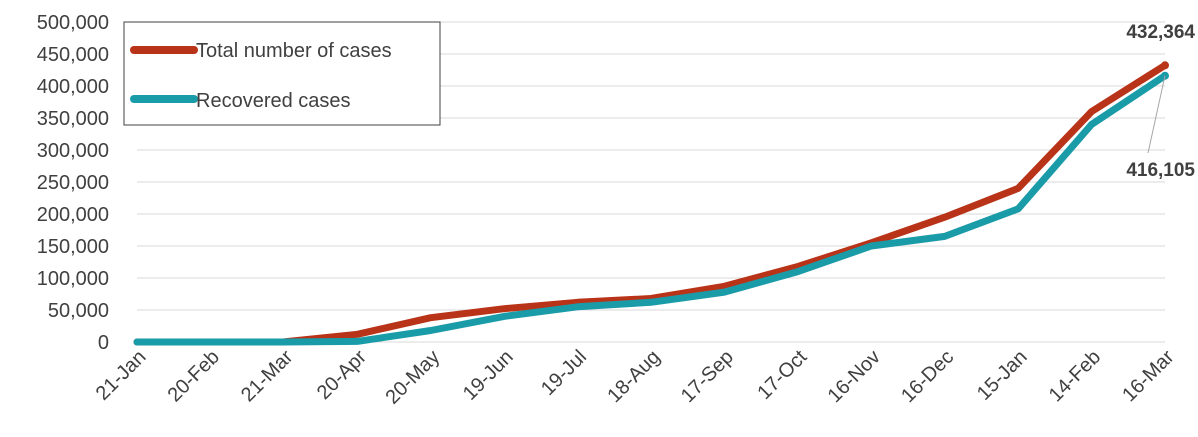  What do you see at coordinates (927, 376) in the screenshot?
I see `x-tick-label: 16-Dec` at bounding box center [927, 376].